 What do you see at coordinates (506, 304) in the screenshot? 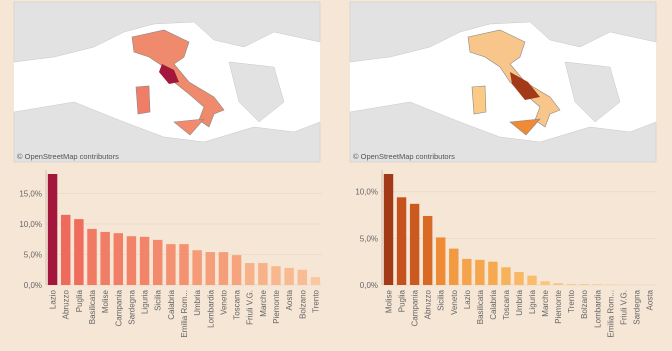
I see `x-tick-label: Toscana` at bounding box center [506, 304].